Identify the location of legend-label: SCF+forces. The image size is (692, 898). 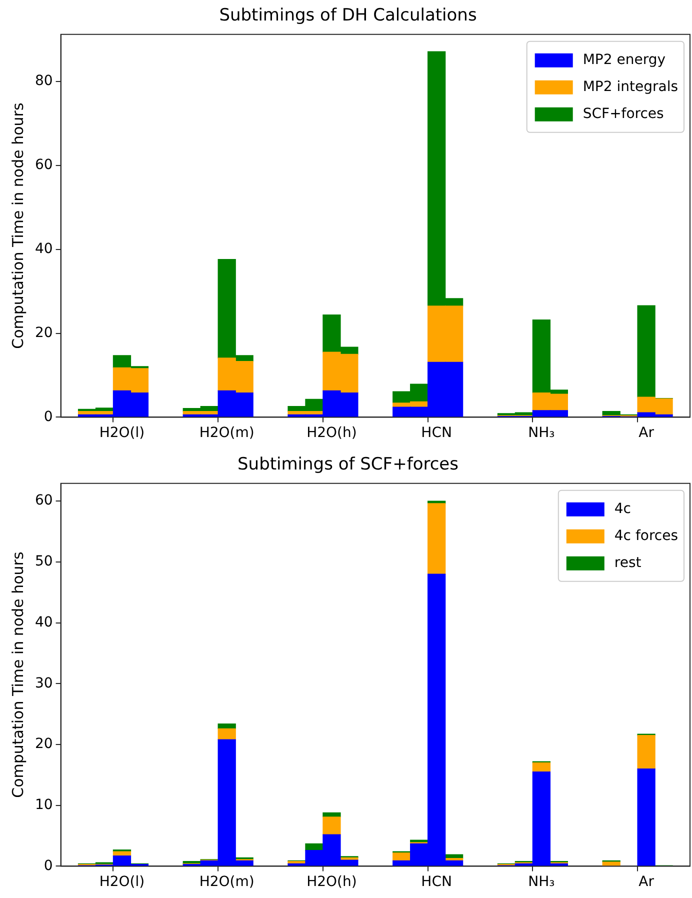
(623, 114).